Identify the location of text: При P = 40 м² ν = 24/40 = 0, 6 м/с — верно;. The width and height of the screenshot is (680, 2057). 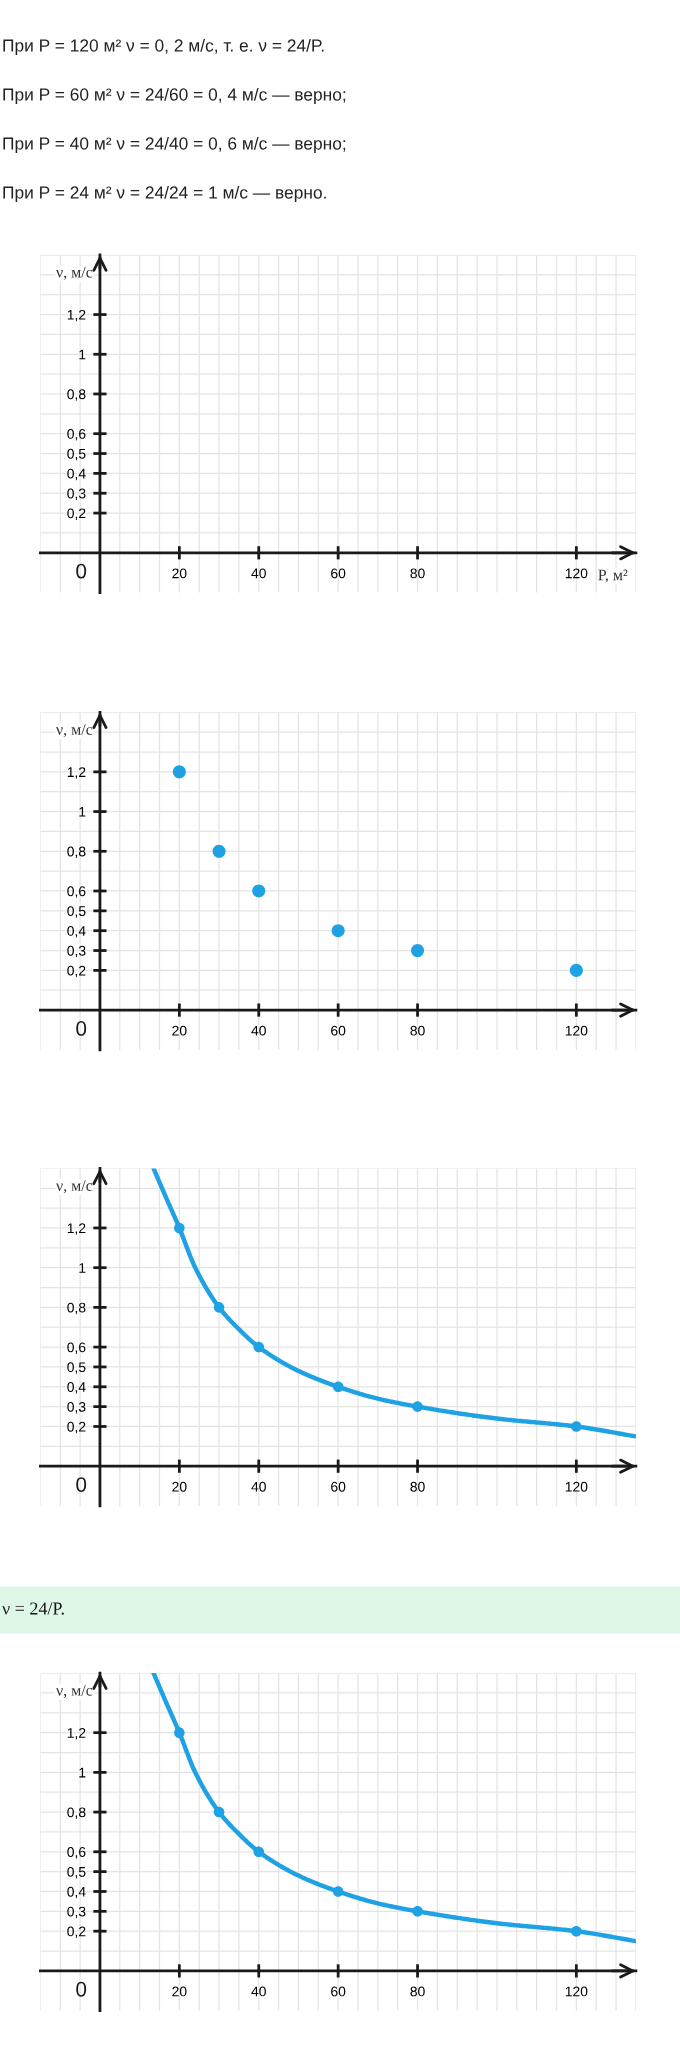
(174, 145).